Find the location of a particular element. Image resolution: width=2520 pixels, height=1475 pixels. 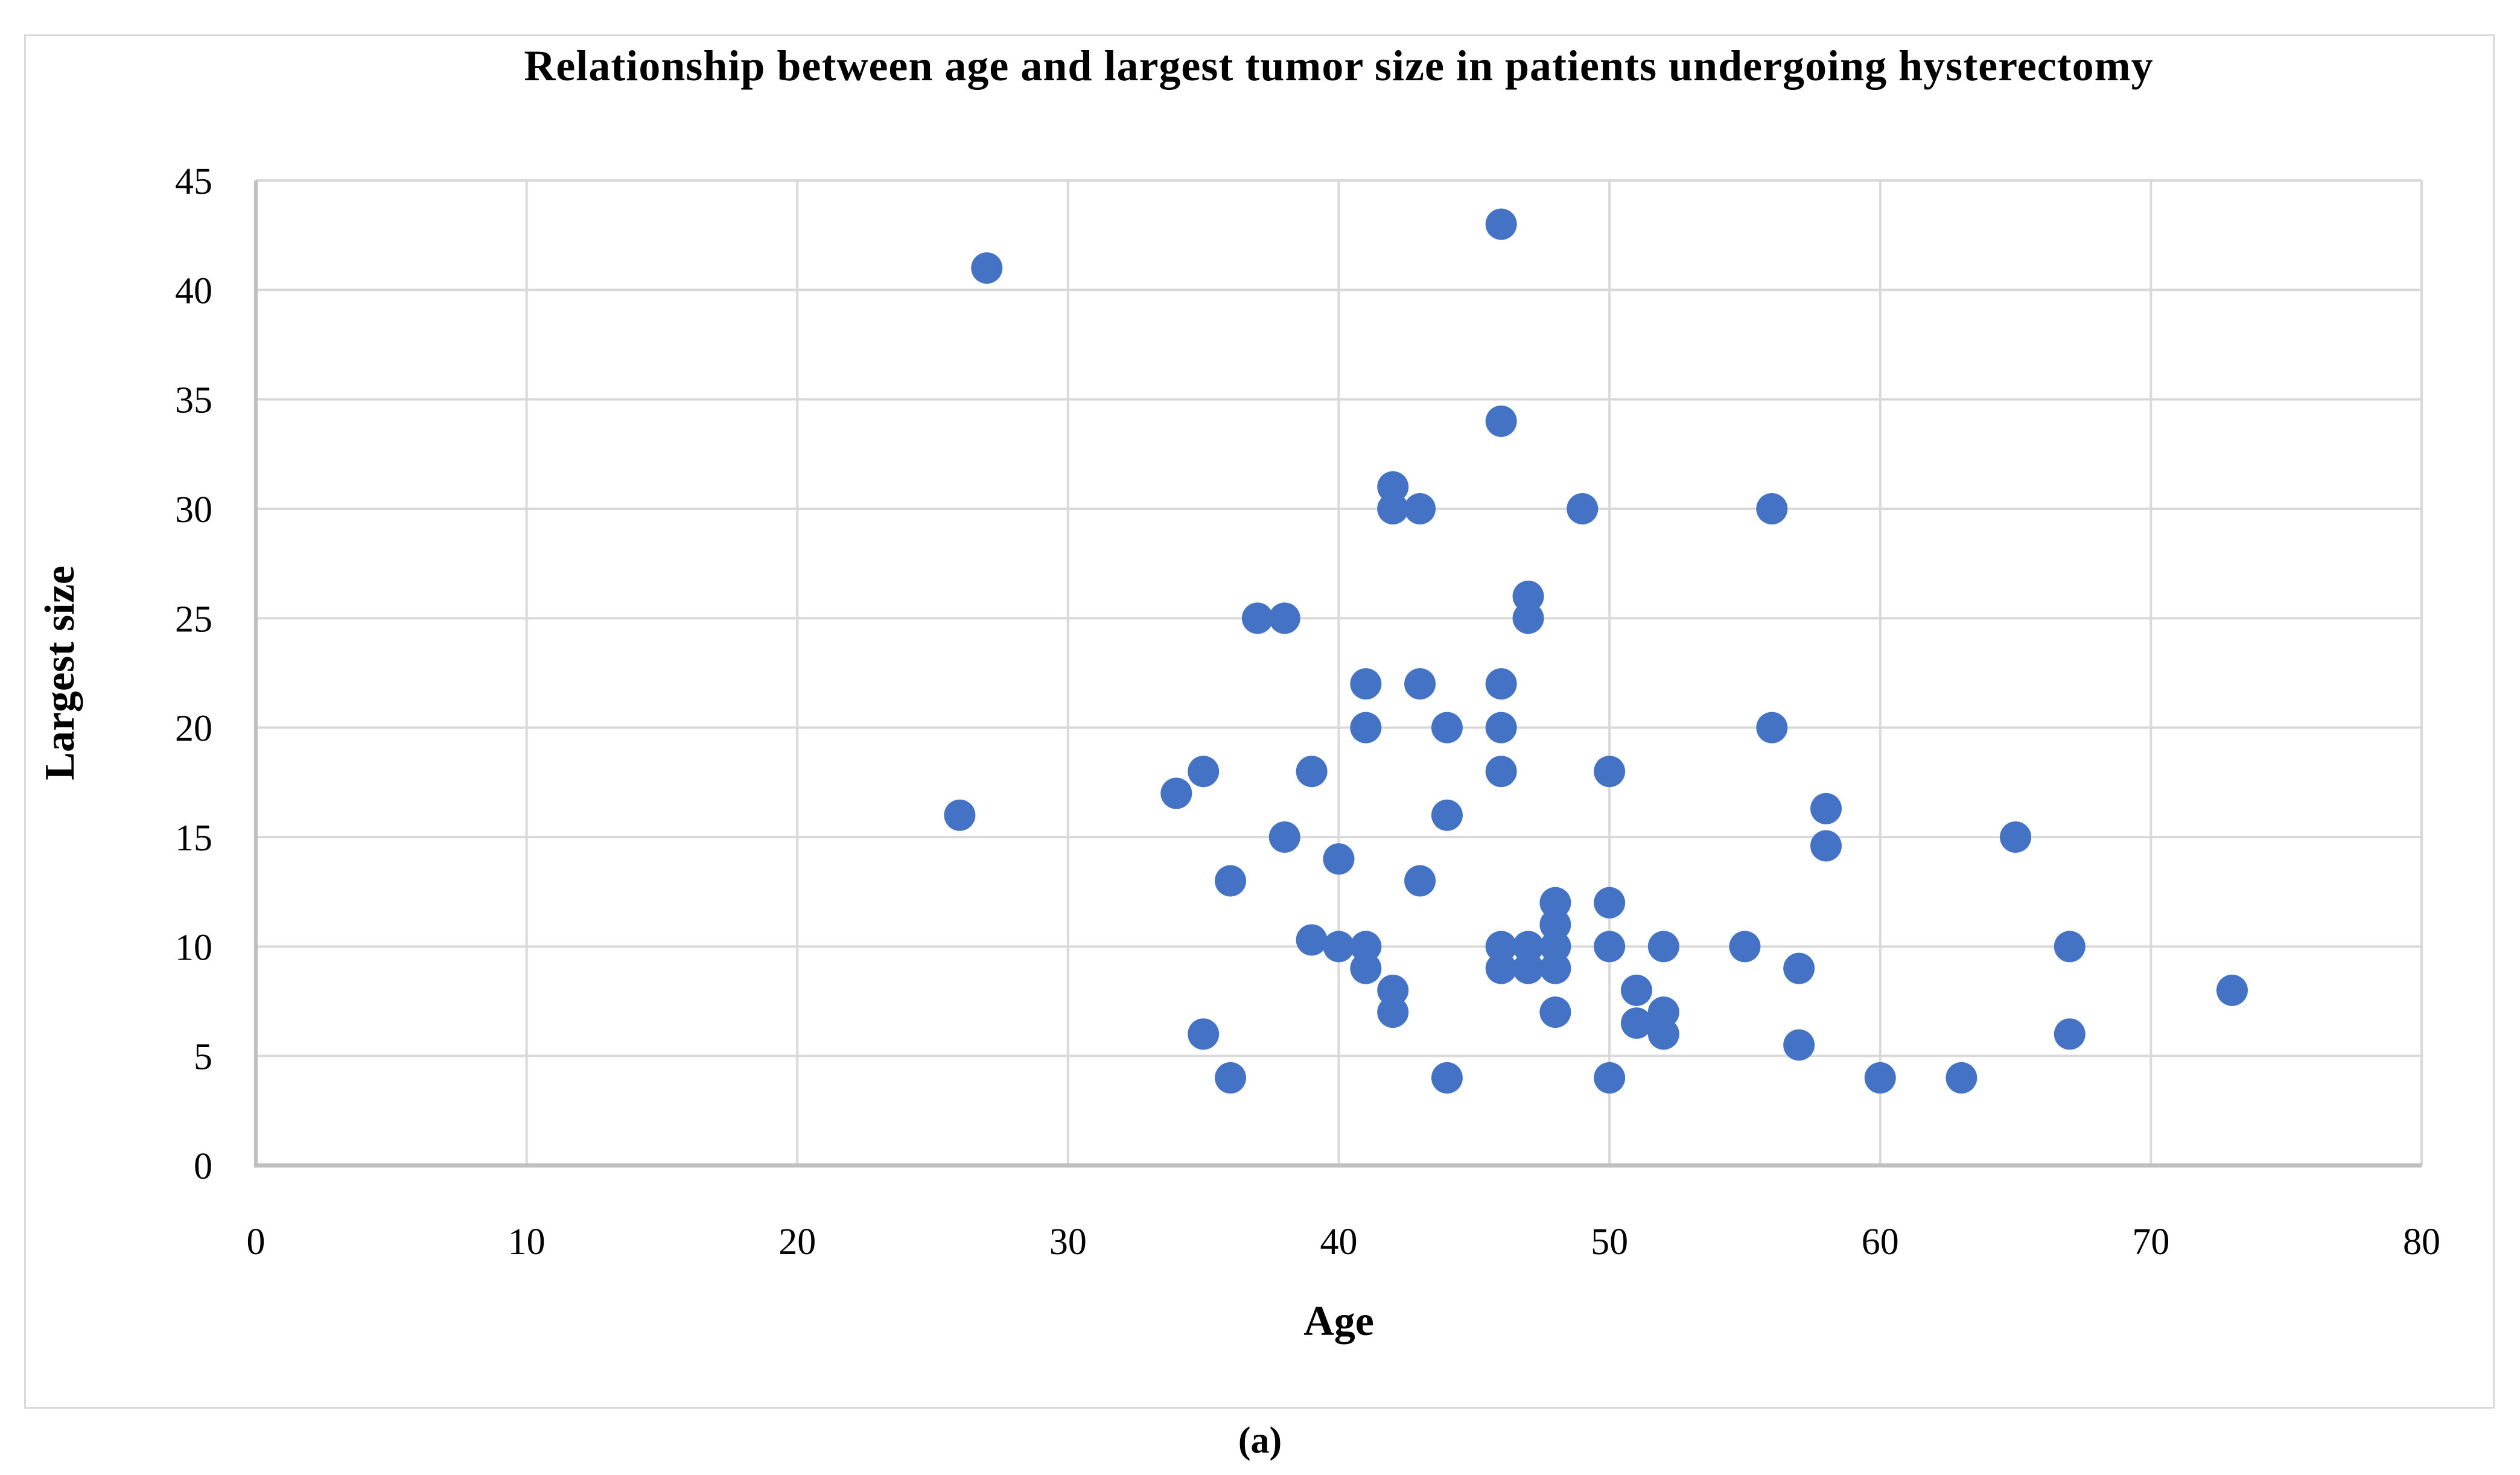

x-tick-label: 70 is located at coordinates (2150, 1243).